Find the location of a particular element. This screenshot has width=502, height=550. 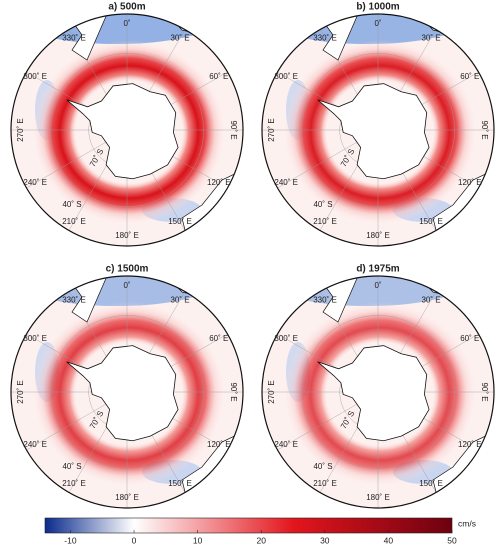

panel-title: b) 1000m is located at coordinates (377, 7).